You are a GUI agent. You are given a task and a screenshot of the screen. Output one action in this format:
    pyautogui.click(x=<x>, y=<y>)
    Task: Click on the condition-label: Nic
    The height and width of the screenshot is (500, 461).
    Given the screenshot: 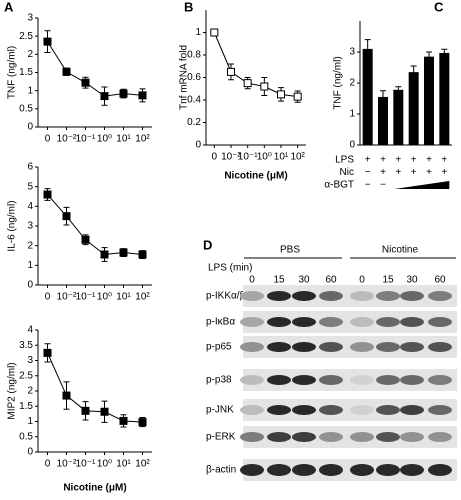 What is the action you would take?
    pyautogui.click(x=347, y=172)
    